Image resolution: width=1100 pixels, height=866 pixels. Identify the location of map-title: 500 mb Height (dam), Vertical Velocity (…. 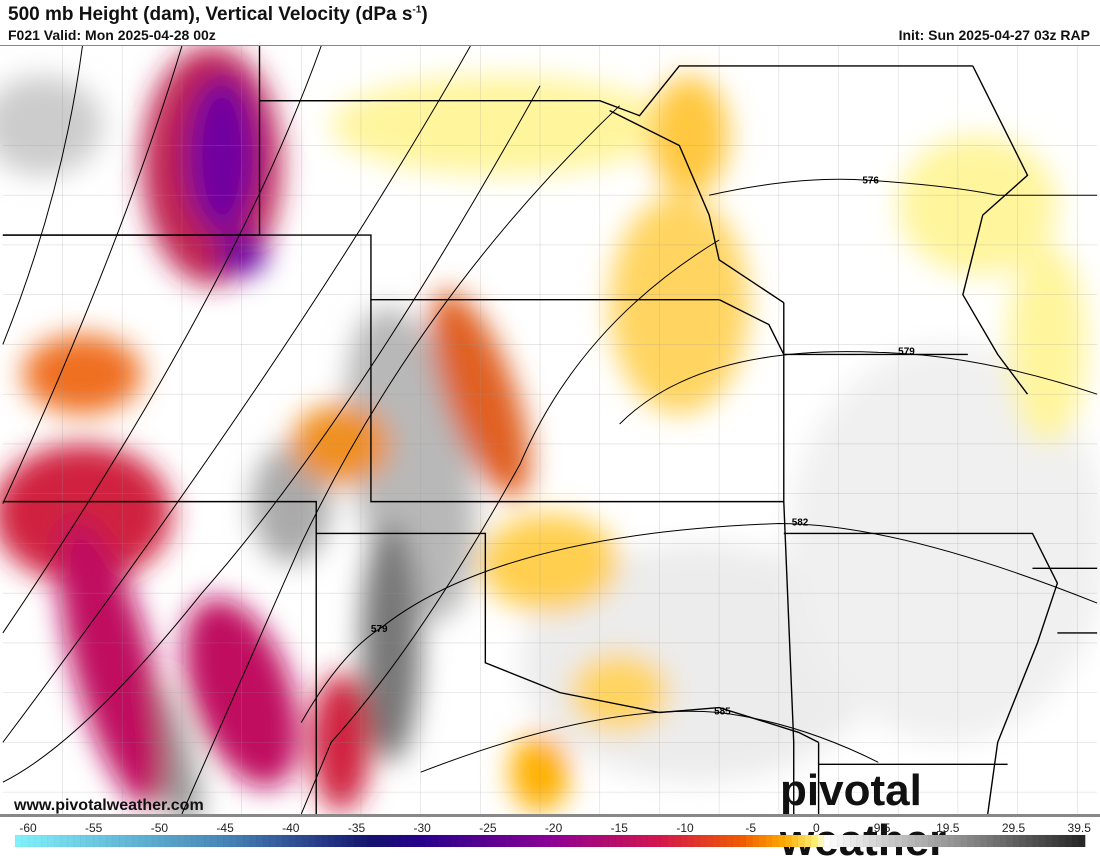
(218, 15).